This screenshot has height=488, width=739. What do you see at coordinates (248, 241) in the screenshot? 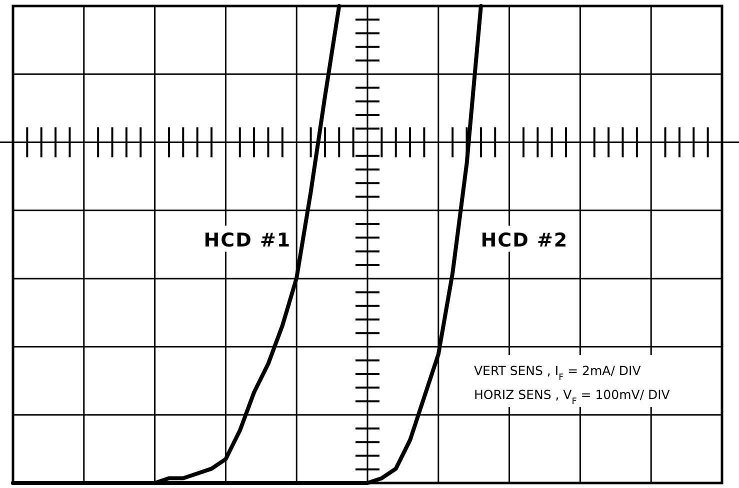
I see `series-label: HCD #1` at bounding box center [248, 241].